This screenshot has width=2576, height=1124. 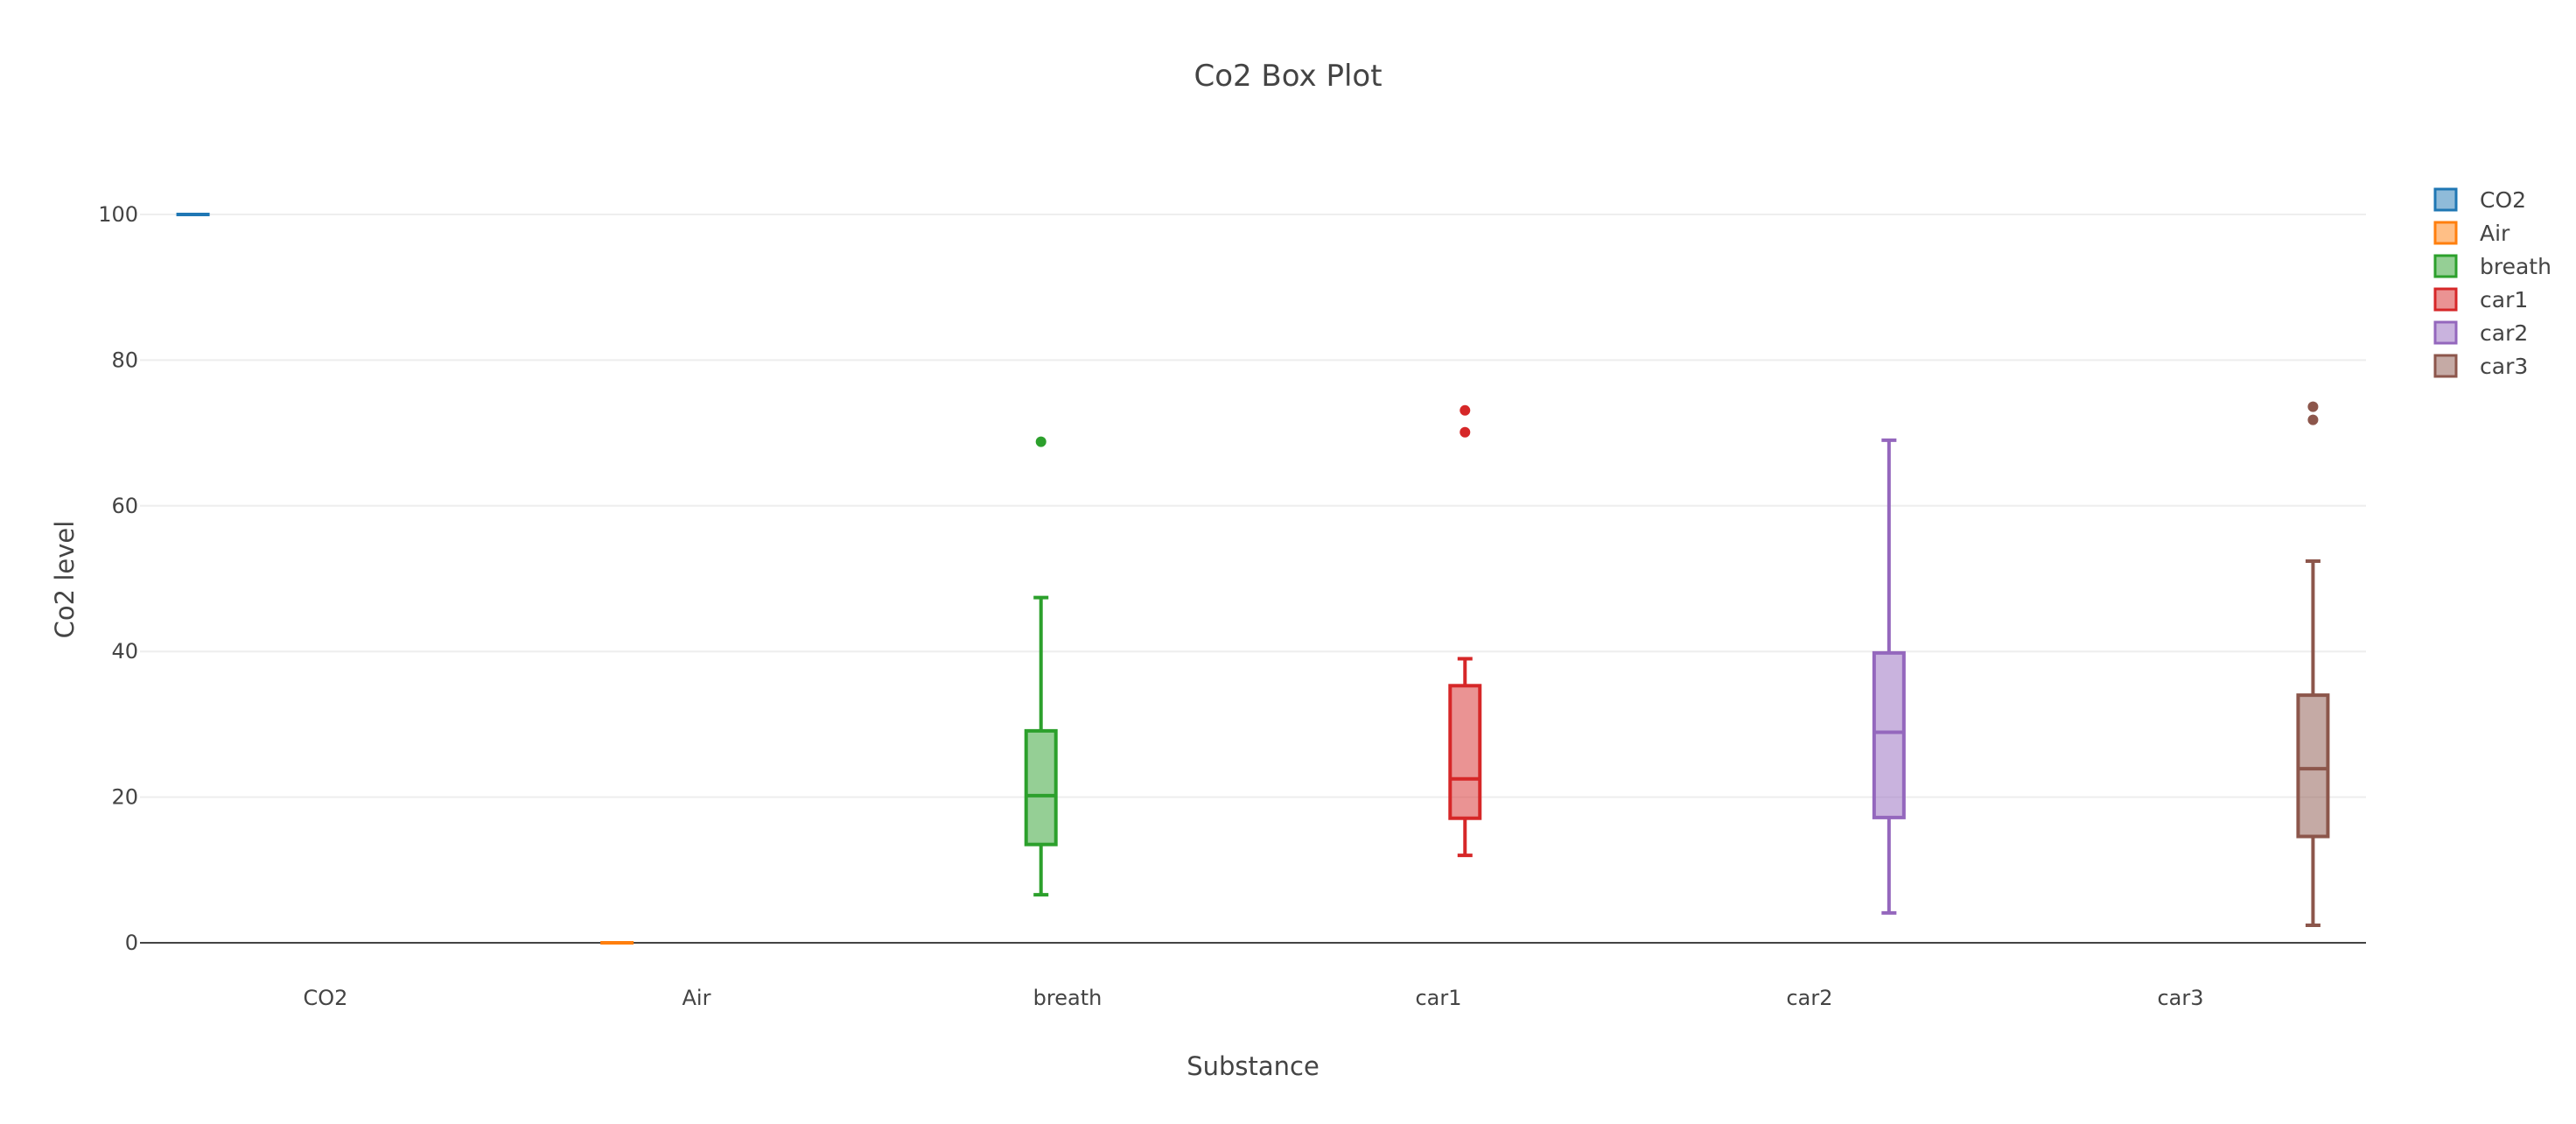 I want to click on legend-item-car3: car3, so click(x=2480, y=366).